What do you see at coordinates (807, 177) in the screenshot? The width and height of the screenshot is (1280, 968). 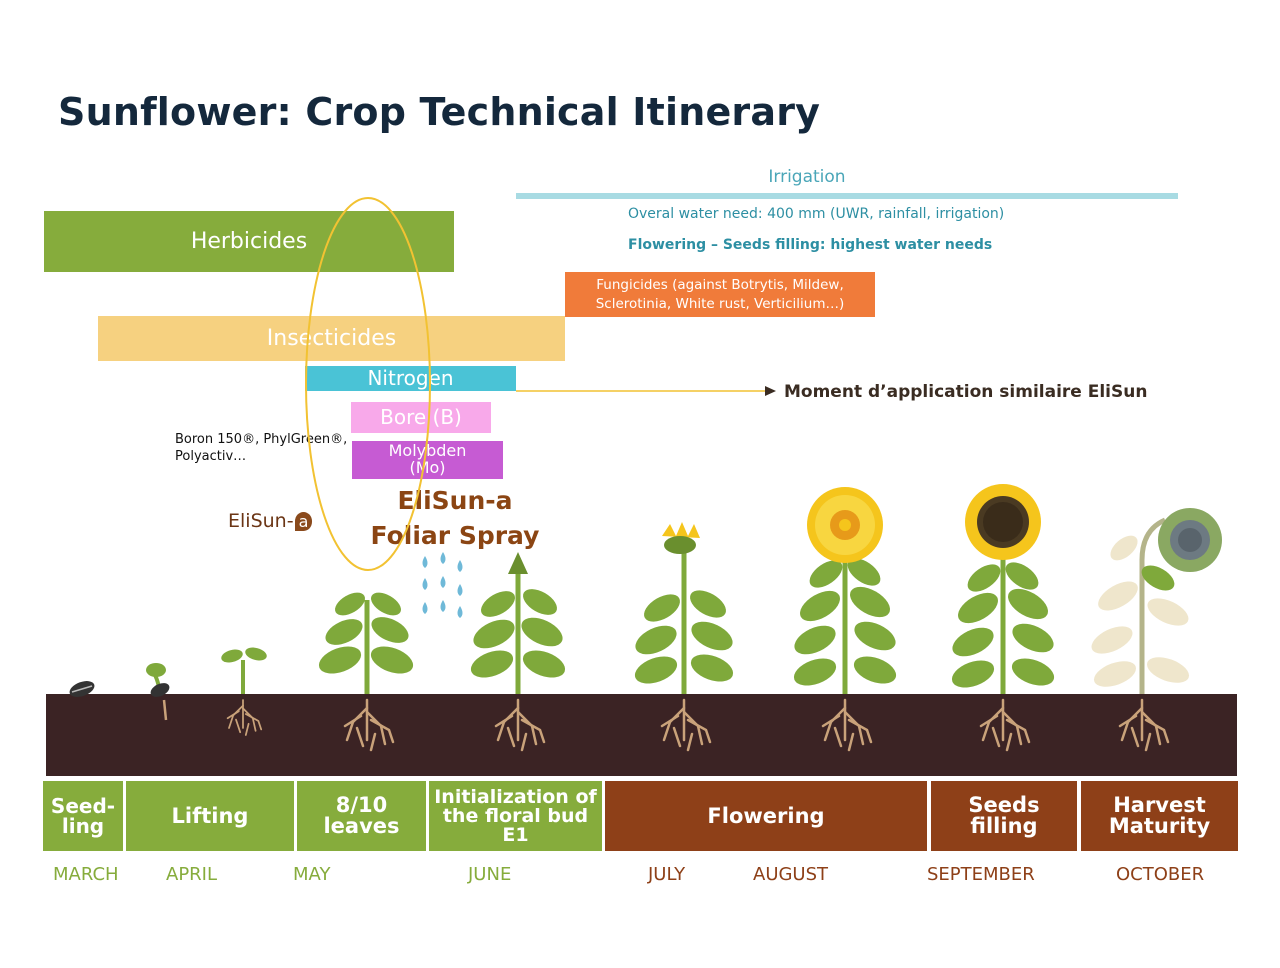 I see `irrigation-label: Irrigation` at bounding box center [807, 177].